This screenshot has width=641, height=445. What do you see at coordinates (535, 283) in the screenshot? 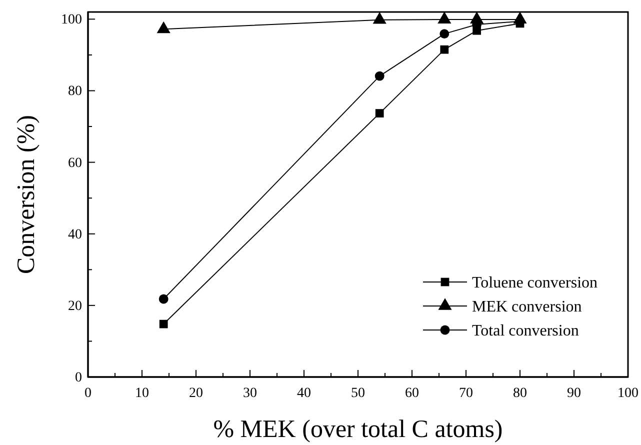
I see `legend-label: Toluene conversion` at bounding box center [535, 283].